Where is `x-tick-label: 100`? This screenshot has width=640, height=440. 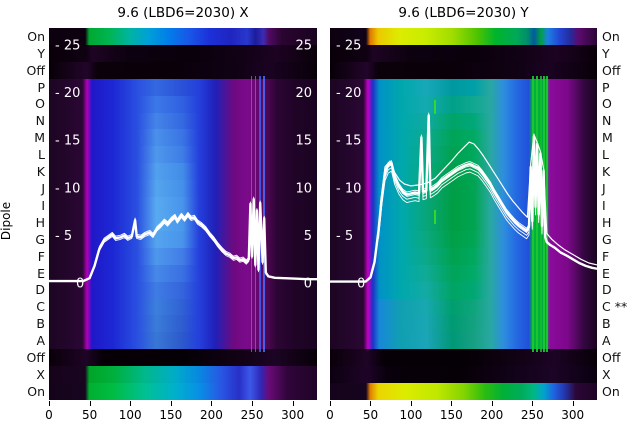 x-tick-label: 100 is located at coordinates (130, 415).